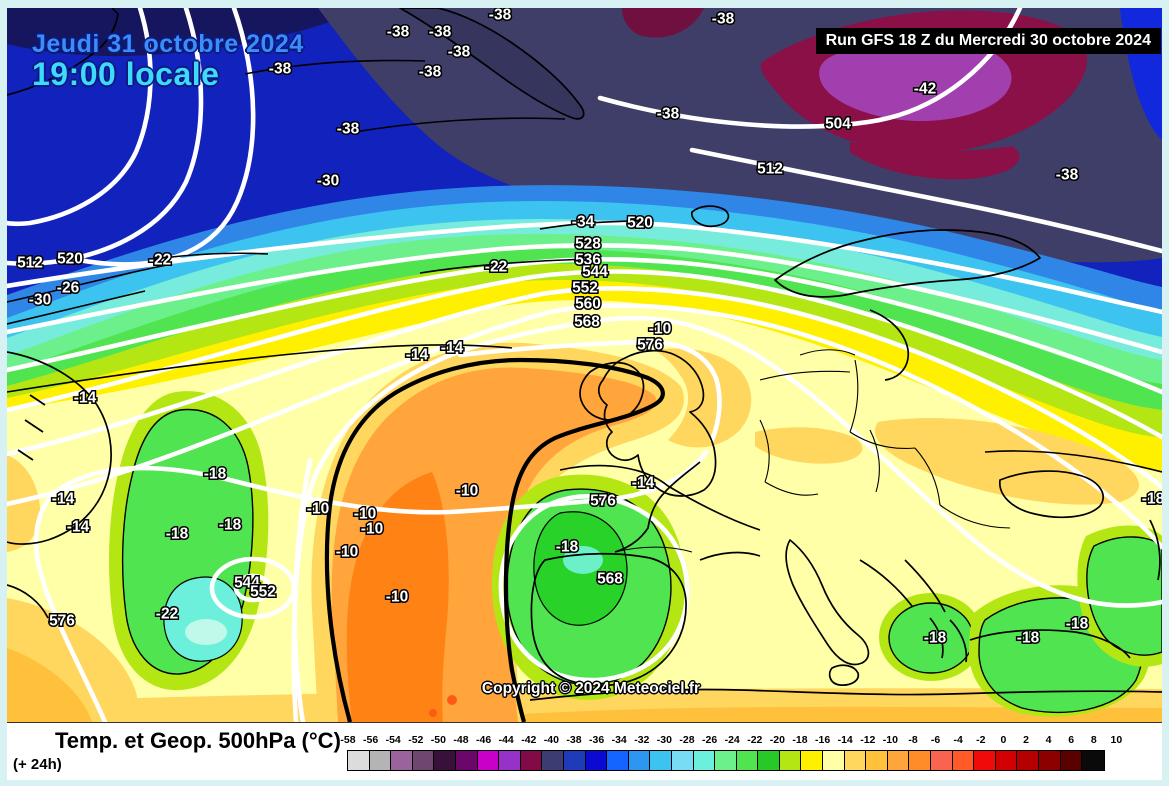 Image resolution: width=1169 pixels, height=786 pixels. What do you see at coordinates (1048, 740) in the screenshot?
I see `scale-tick-label: 4` at bounding box center [1048, 740].